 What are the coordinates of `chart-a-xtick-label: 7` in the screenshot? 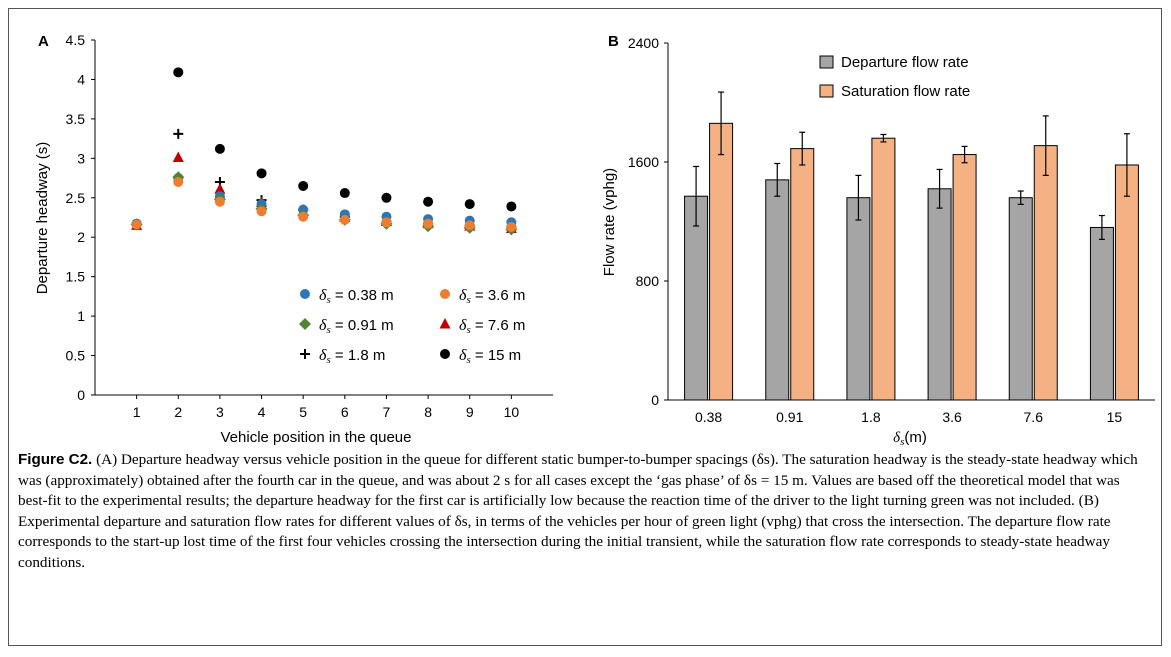 It's located at (387, 412).